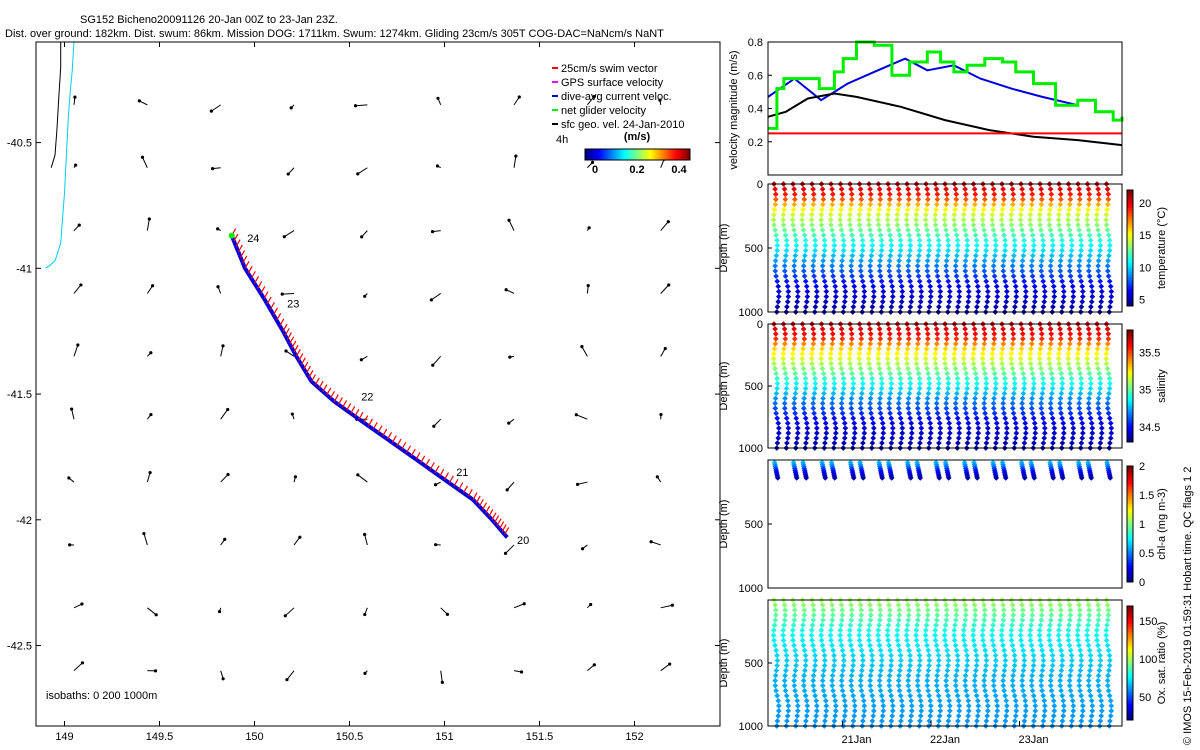  Describe the element at coordinates (370, 381) in the screenshot. I see `swim-vectors` at that location.